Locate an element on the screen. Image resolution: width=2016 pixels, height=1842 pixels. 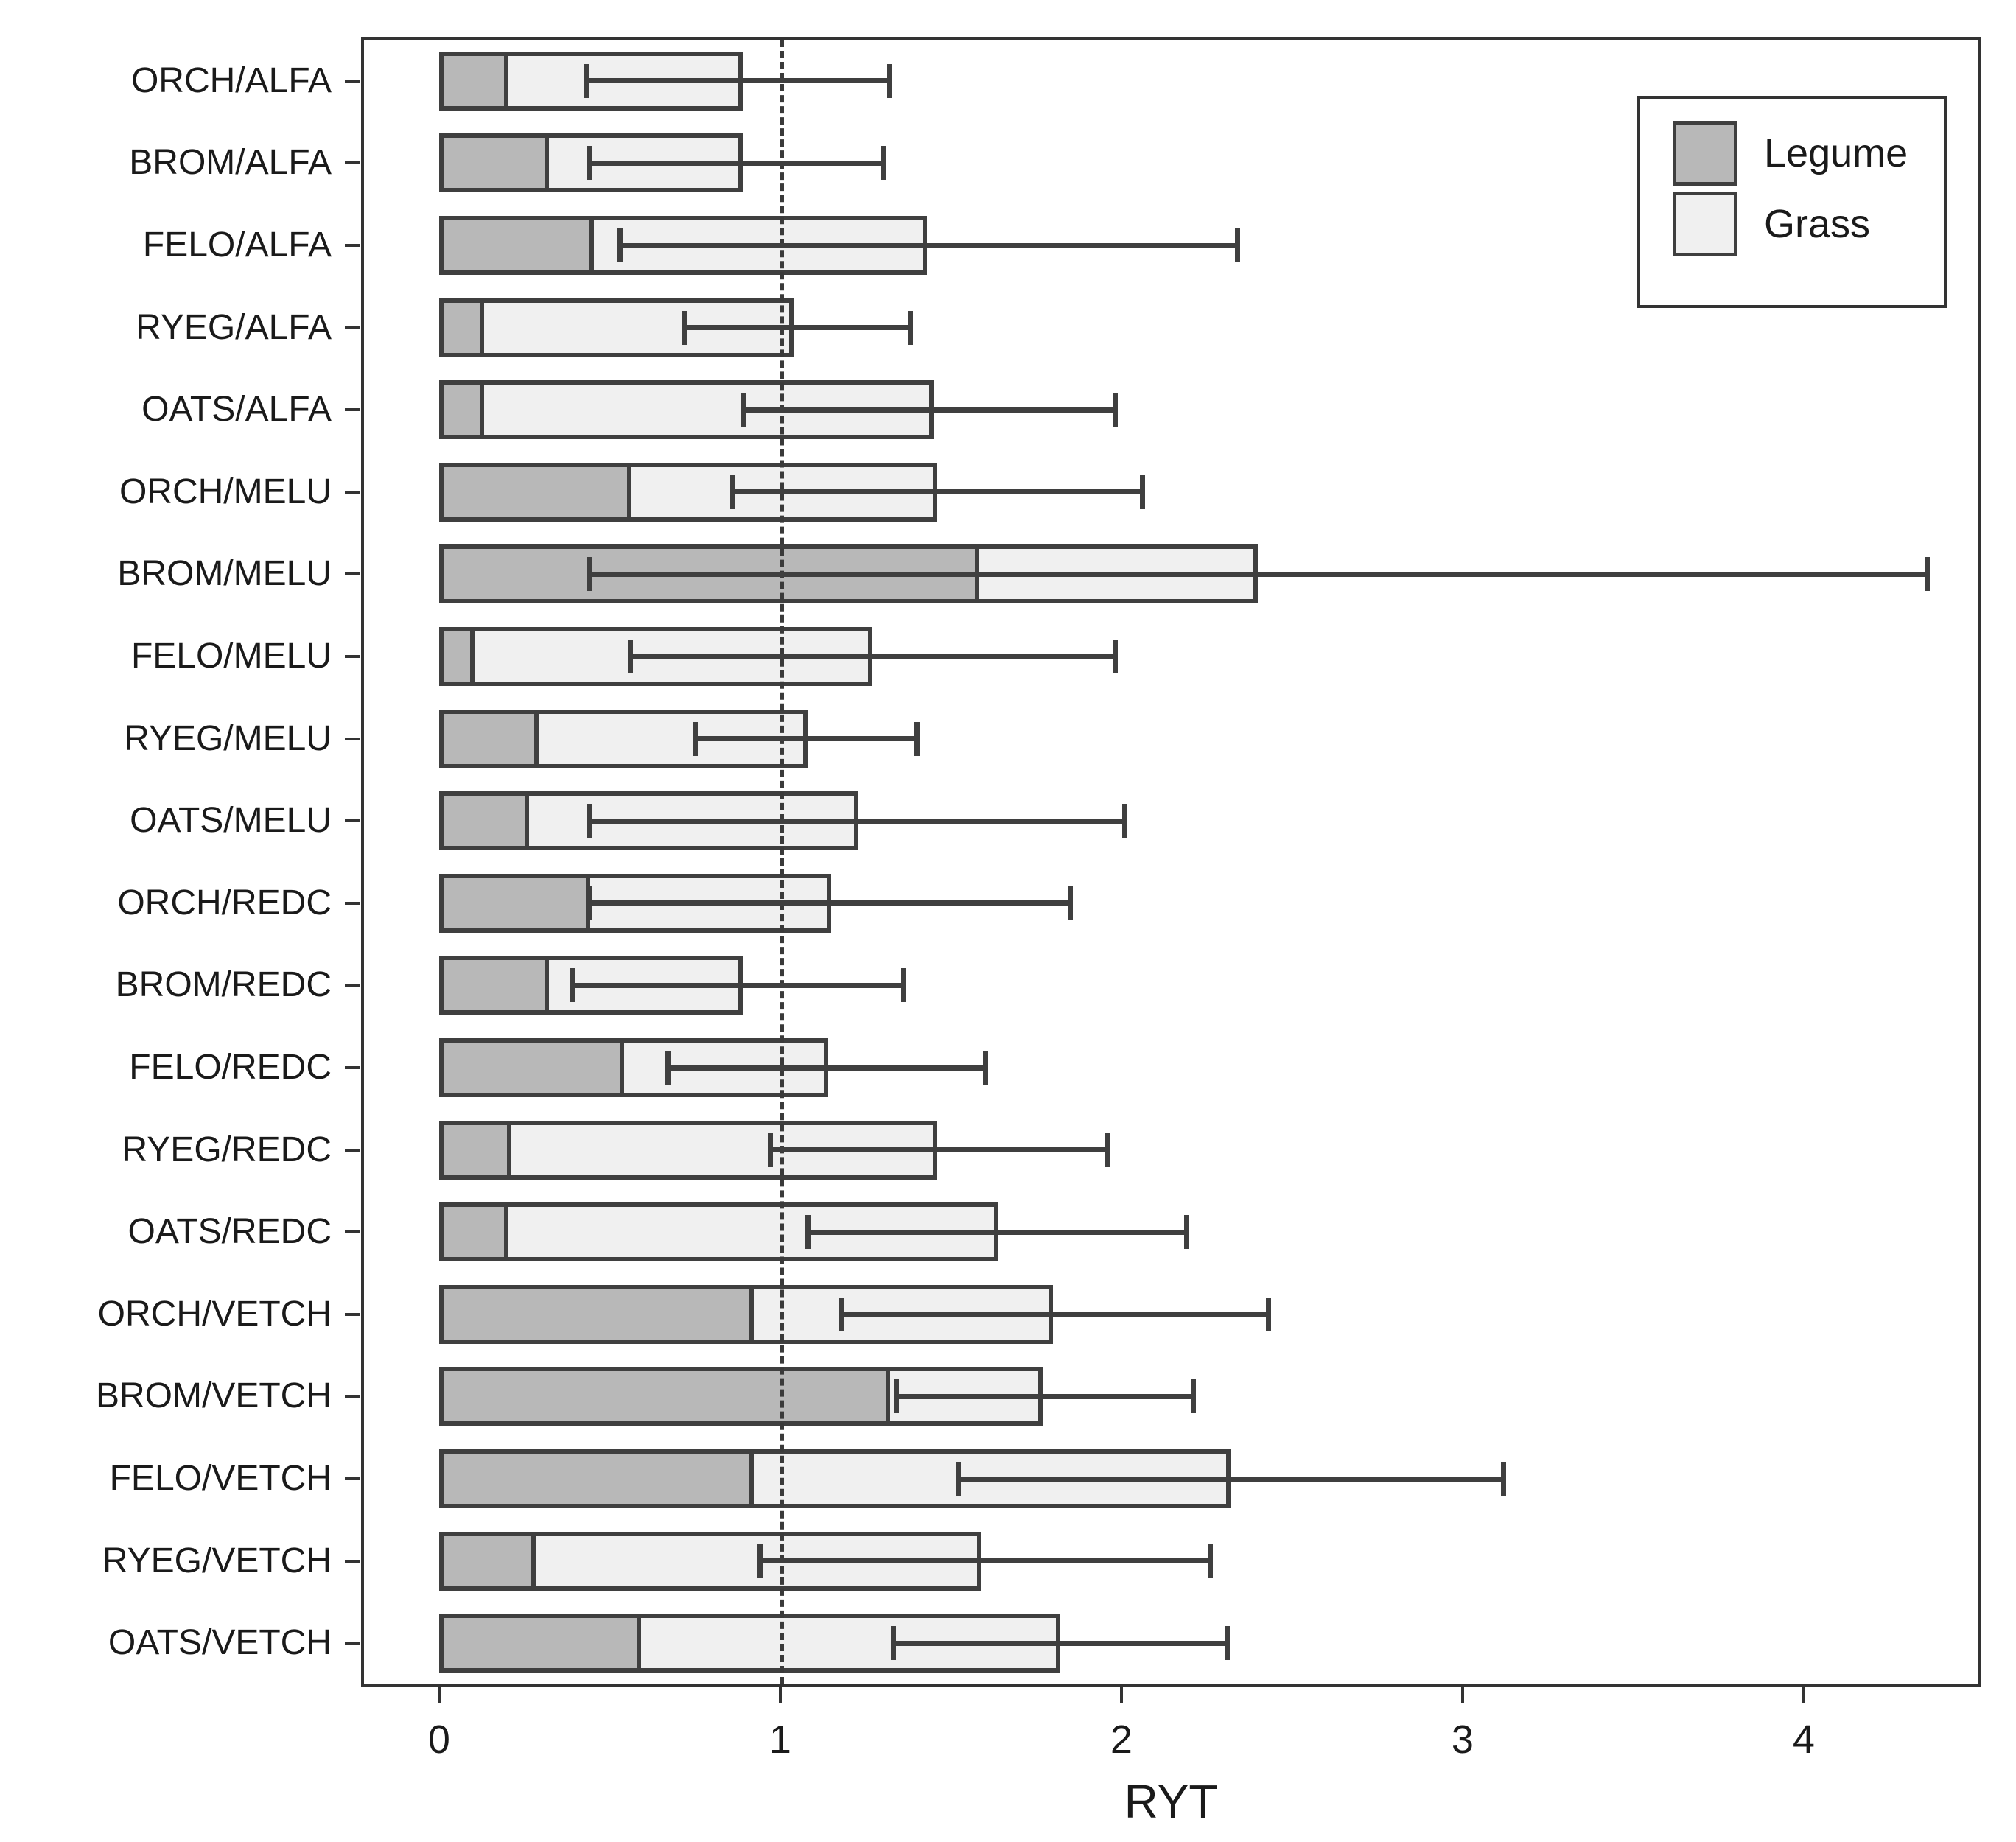
y-label-orch-alfa: ORCH/ALFA is located at coordinates (231, 80).